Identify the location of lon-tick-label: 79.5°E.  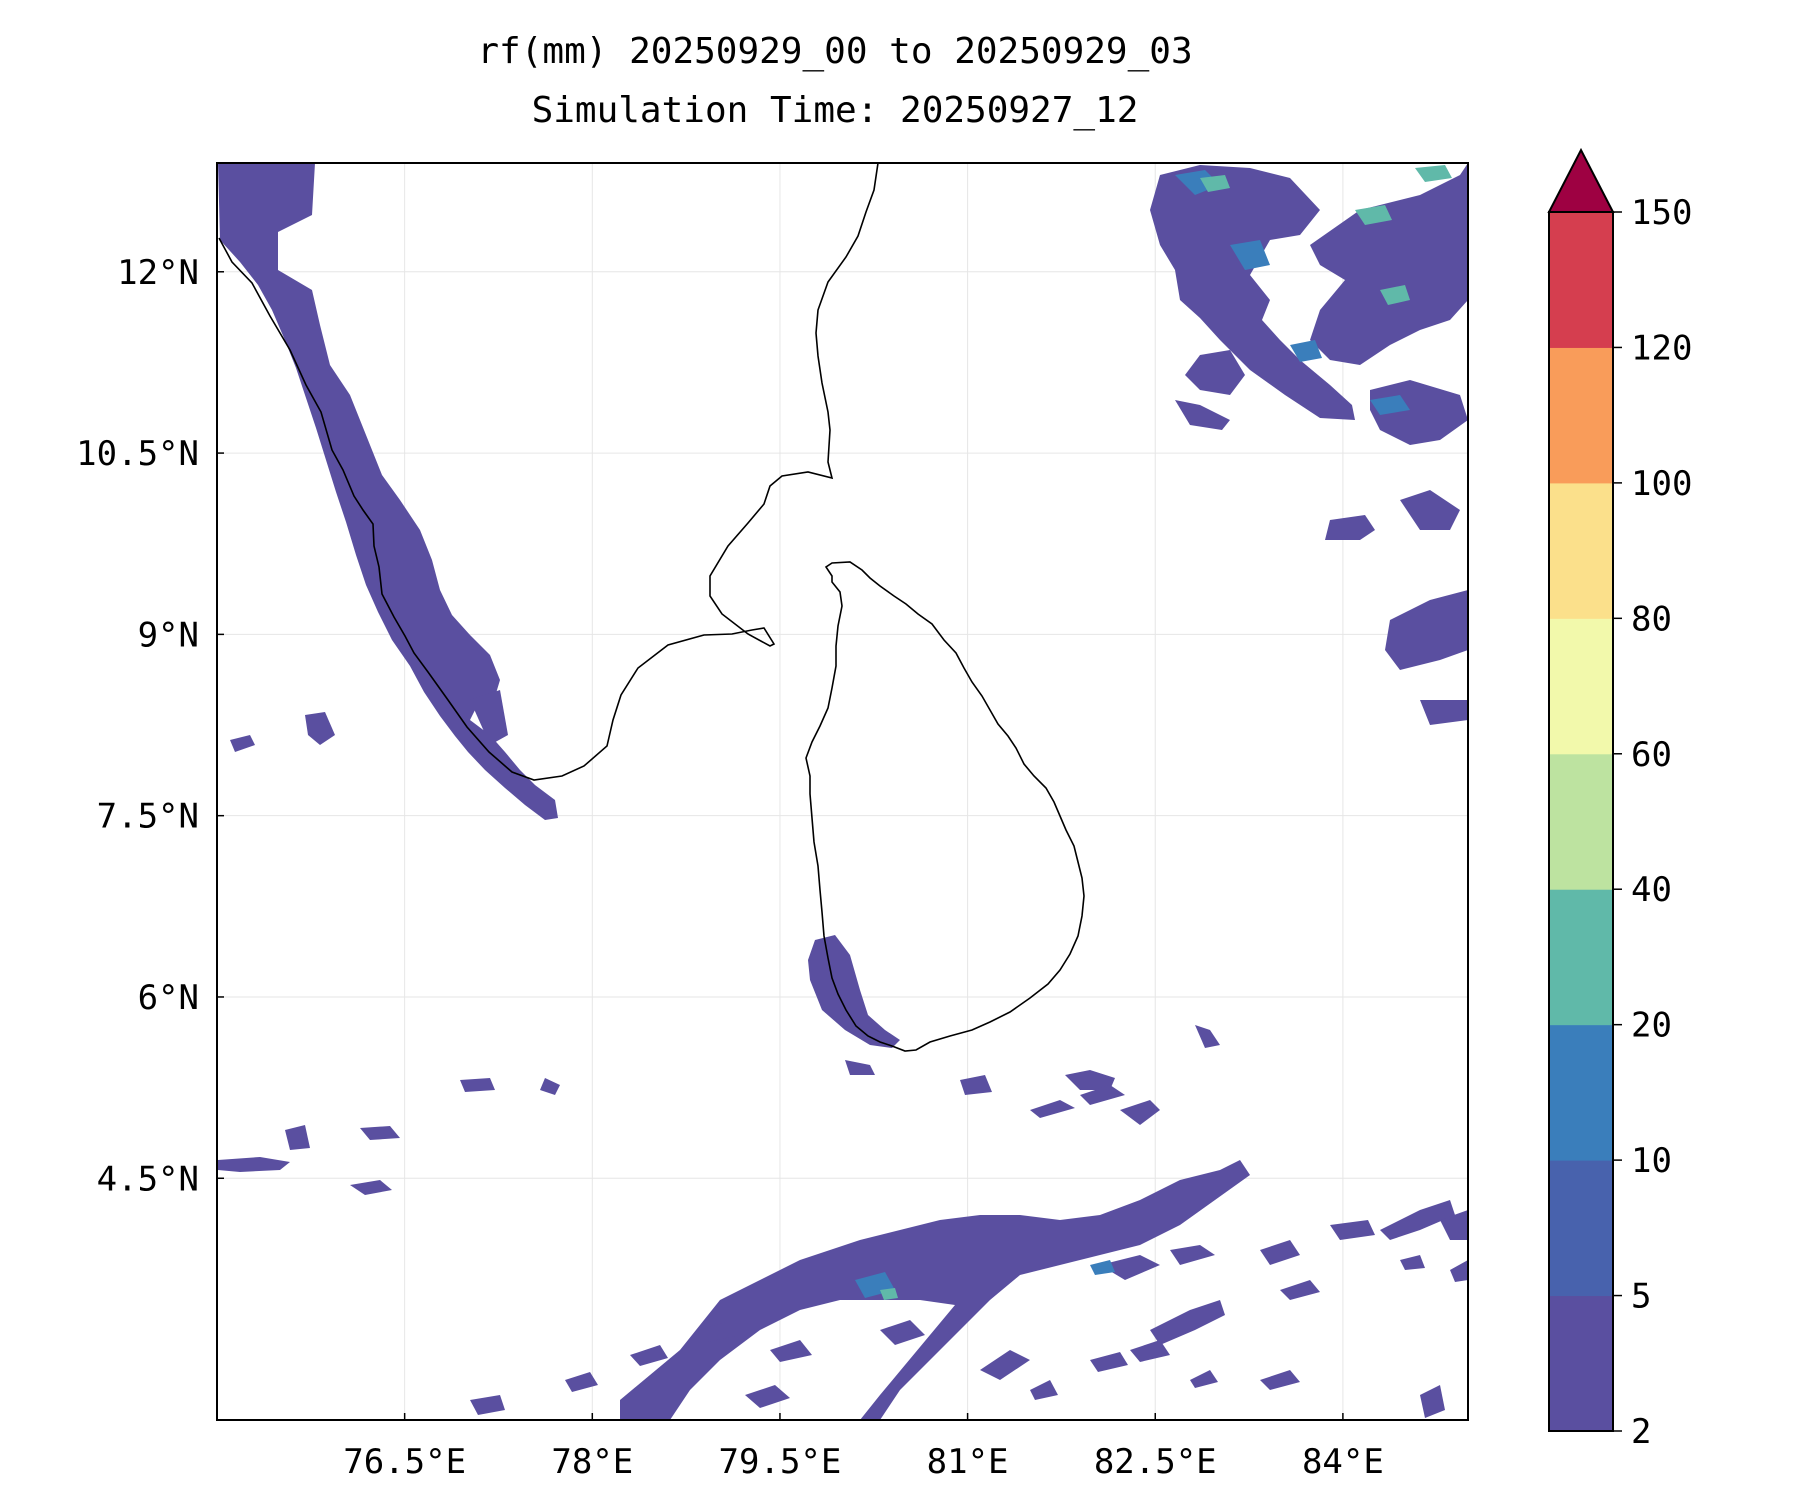
(780, 1462).